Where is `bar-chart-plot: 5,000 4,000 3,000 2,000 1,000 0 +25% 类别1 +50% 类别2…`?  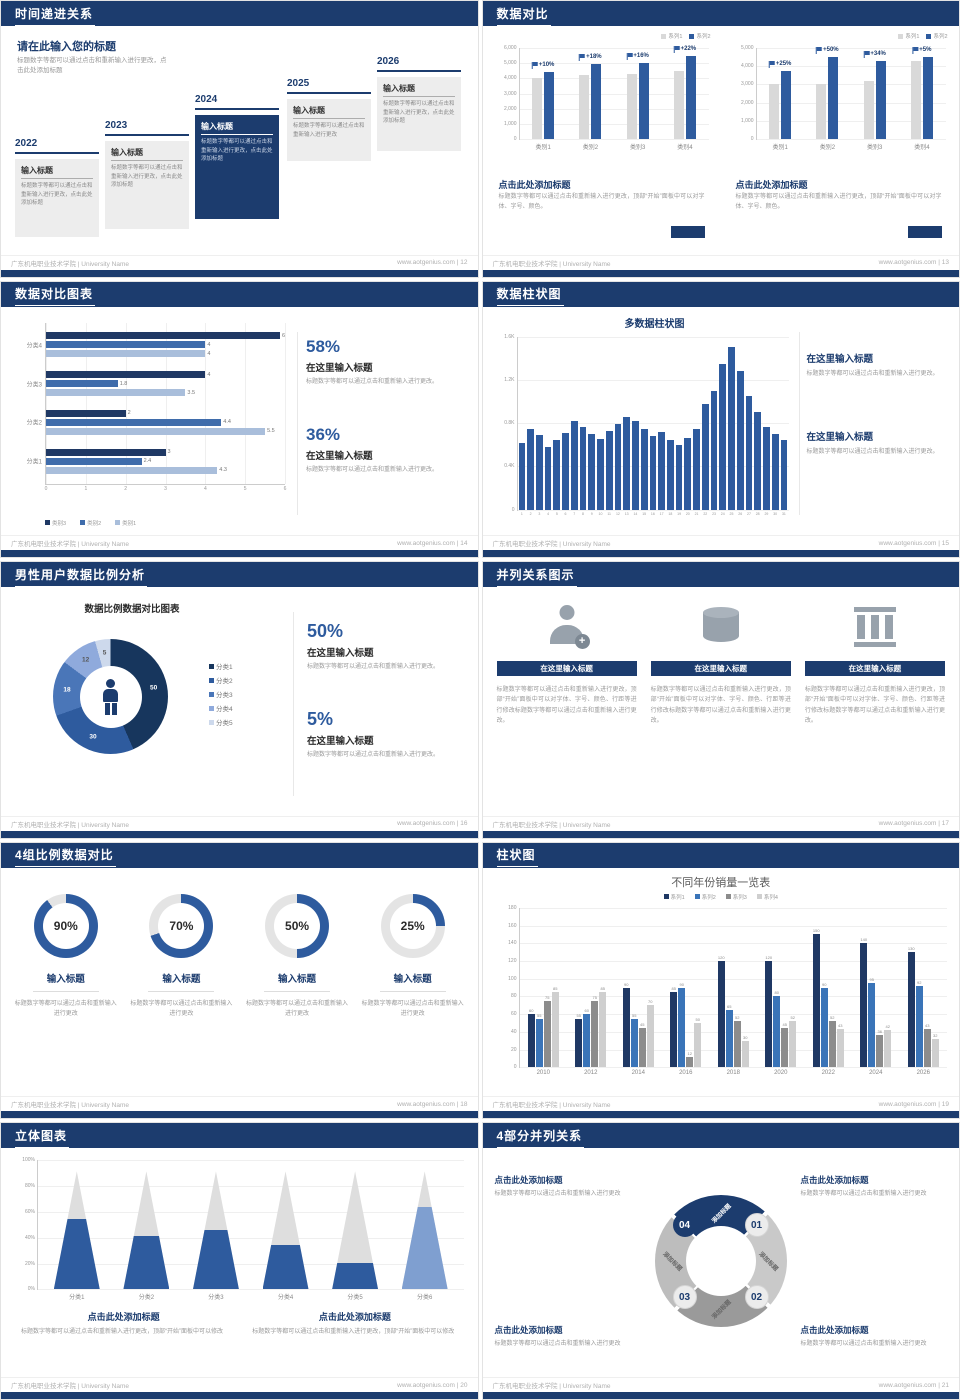
bar-chart-plot: 5,000 4,000 3,000 2,000 1,000 0 +25% 类别1 +50% 类别2… is located at coordinates (843, 98).